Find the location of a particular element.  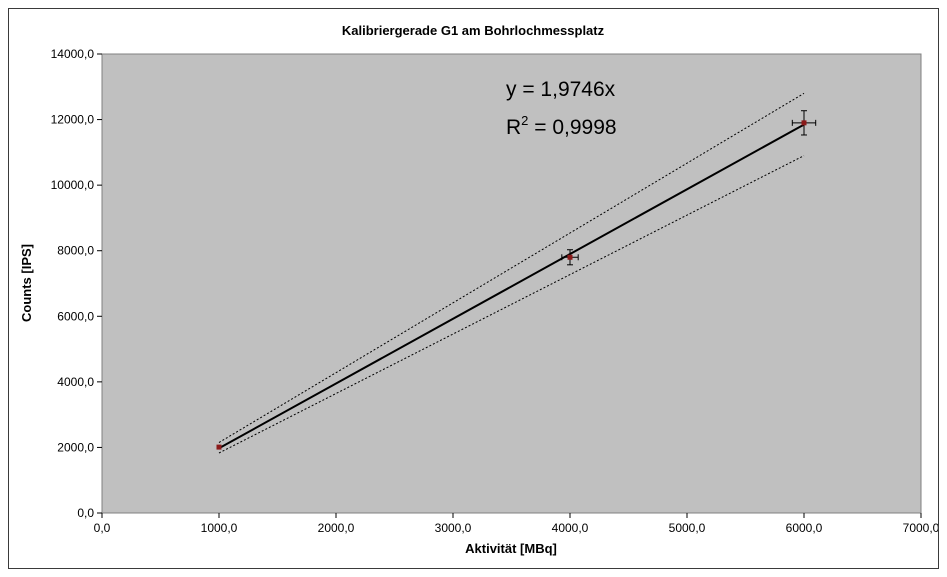

x-tick-label: 0,0 is located at coordinates (102, 528).